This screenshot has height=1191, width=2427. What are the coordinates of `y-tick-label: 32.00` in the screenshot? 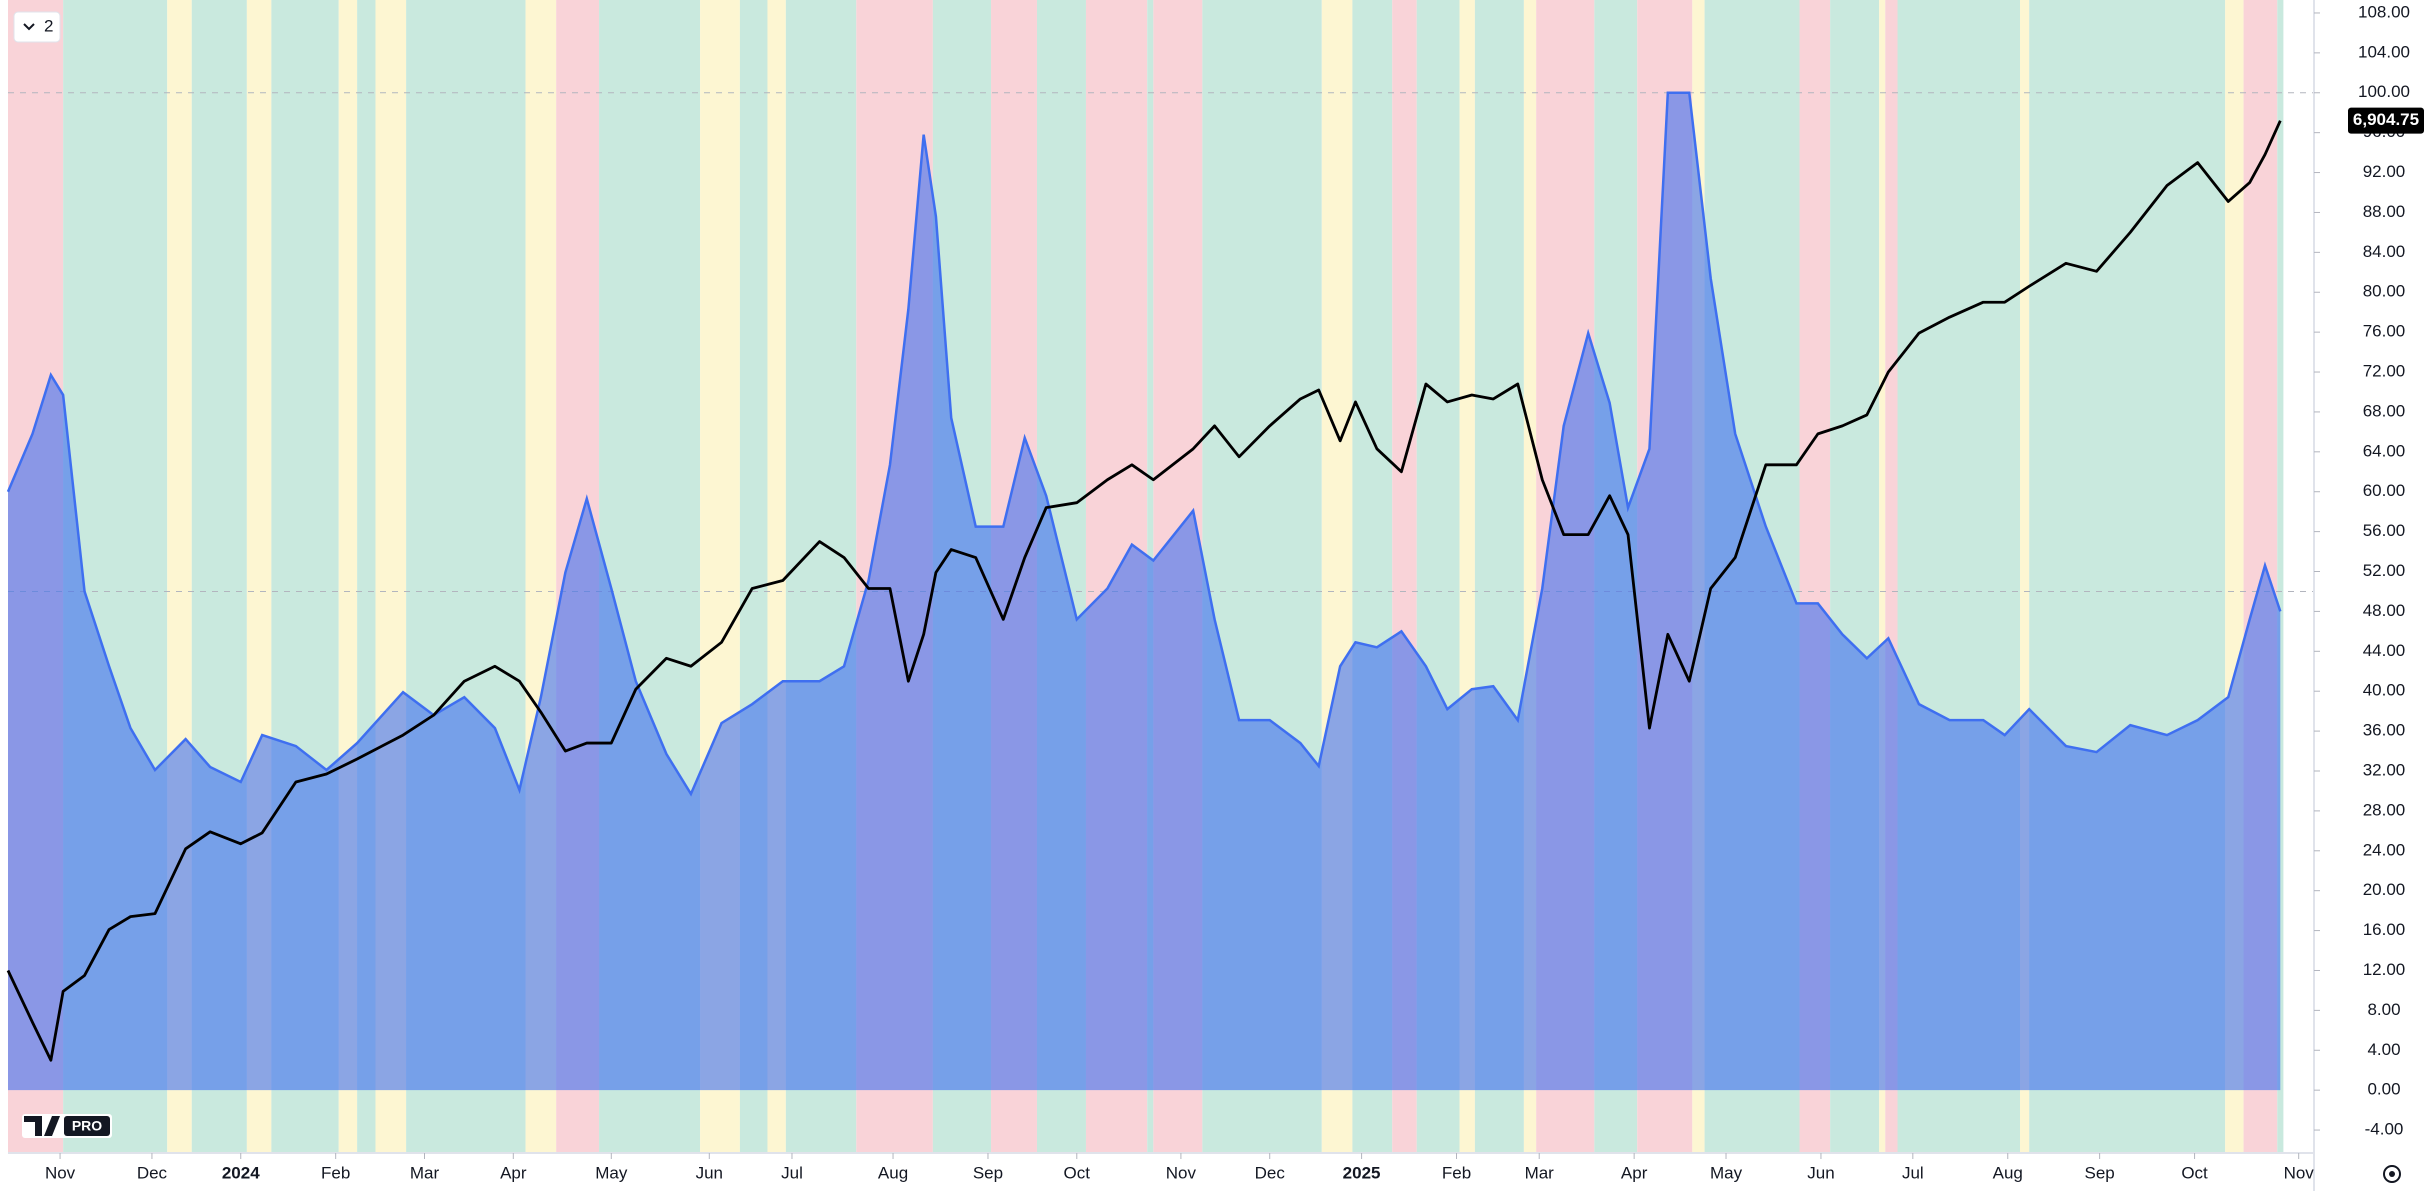 It's located at (2384, 769).